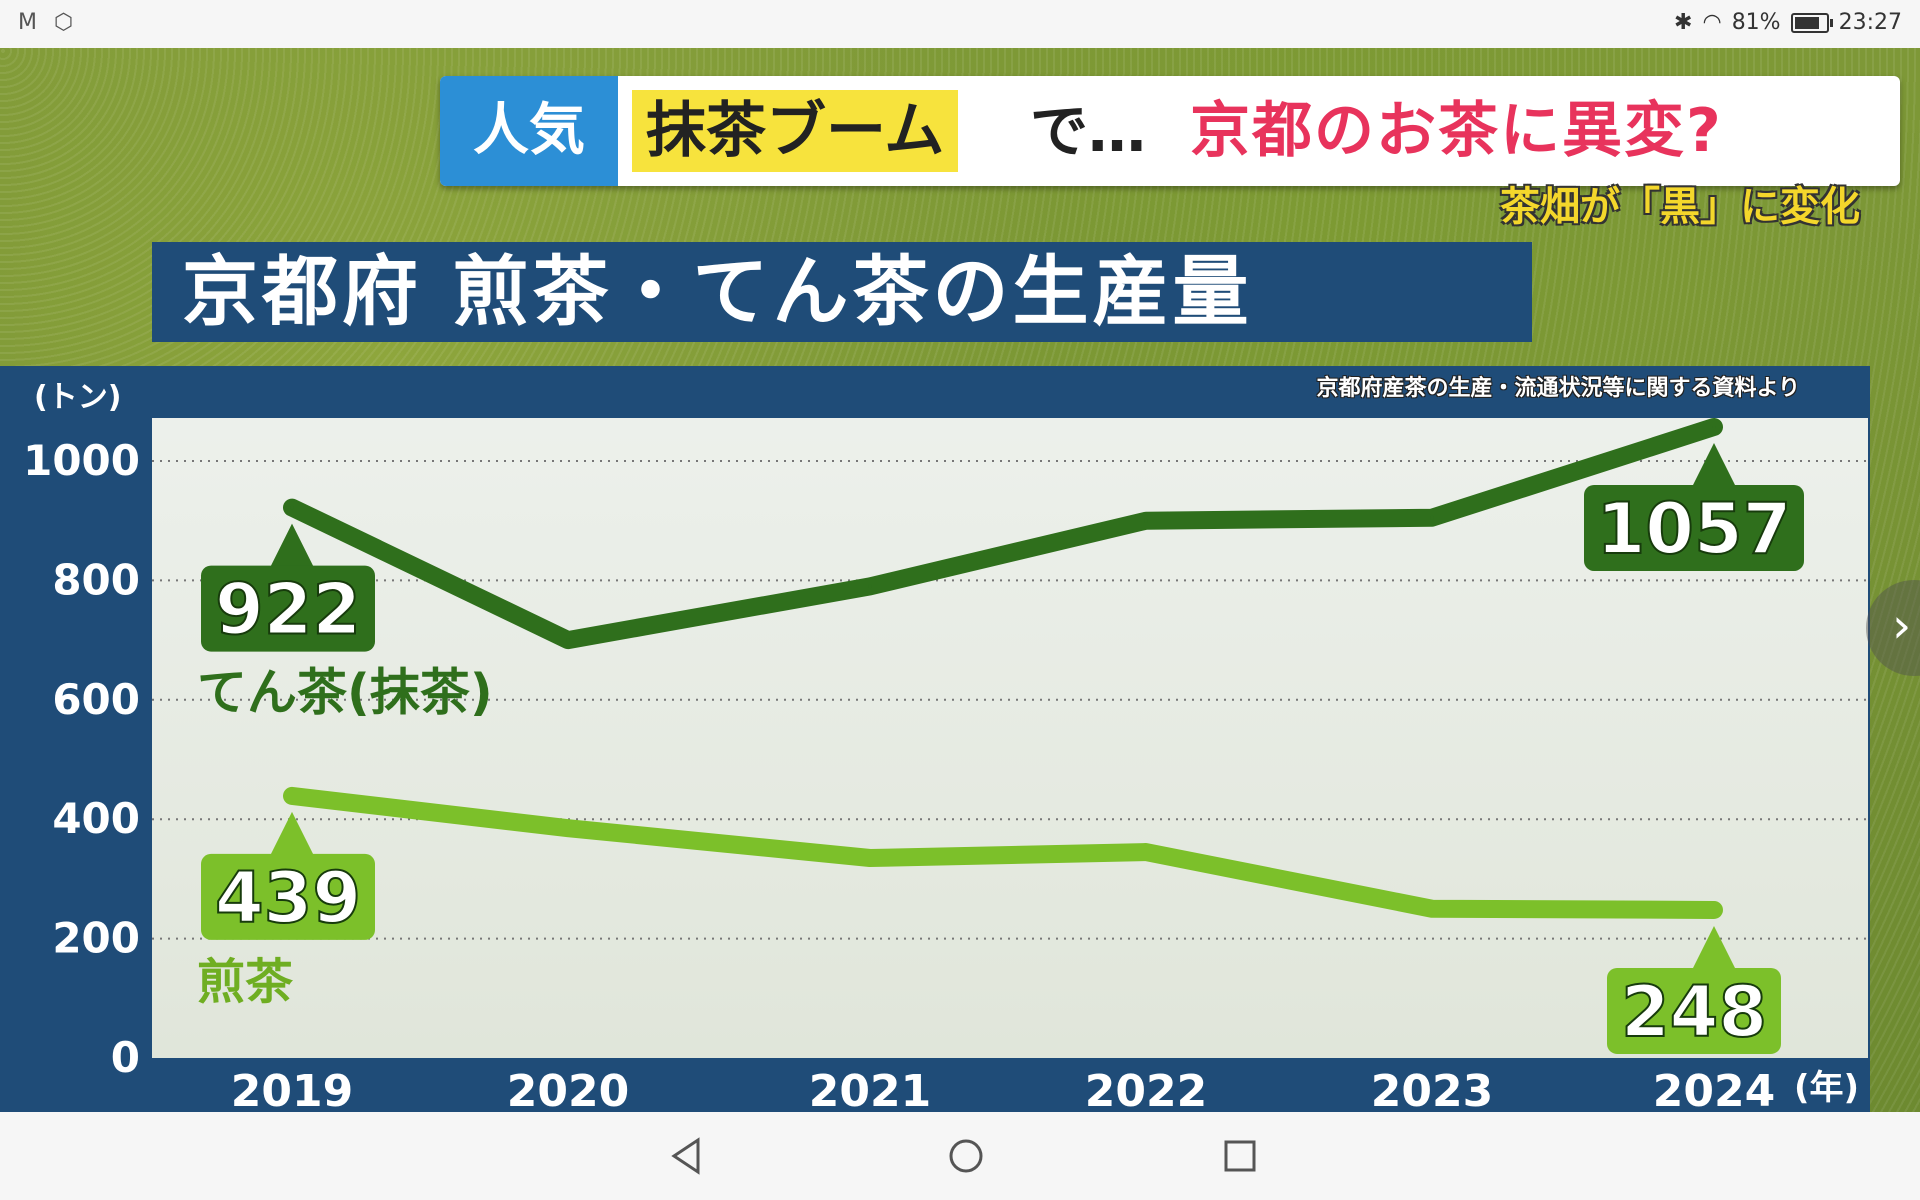 This screenshot has height=1200, width=1920. Describe the element at coordinates (1456, 131) in the screenshot. I see `headline-main: 京都のお茶に異変?` at that location.